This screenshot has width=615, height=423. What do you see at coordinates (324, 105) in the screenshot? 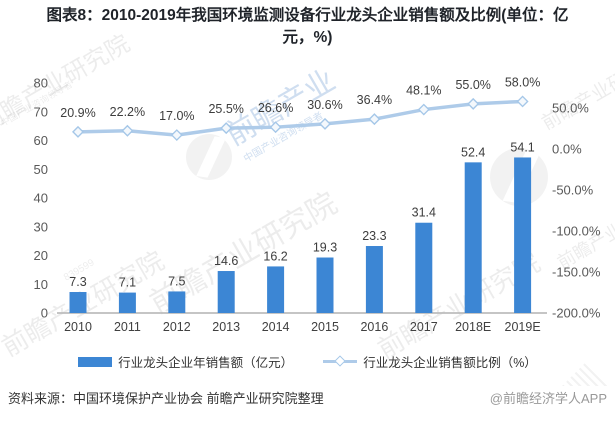
I see `line-value-label: 30.6%` at bounding box center [324, 105].